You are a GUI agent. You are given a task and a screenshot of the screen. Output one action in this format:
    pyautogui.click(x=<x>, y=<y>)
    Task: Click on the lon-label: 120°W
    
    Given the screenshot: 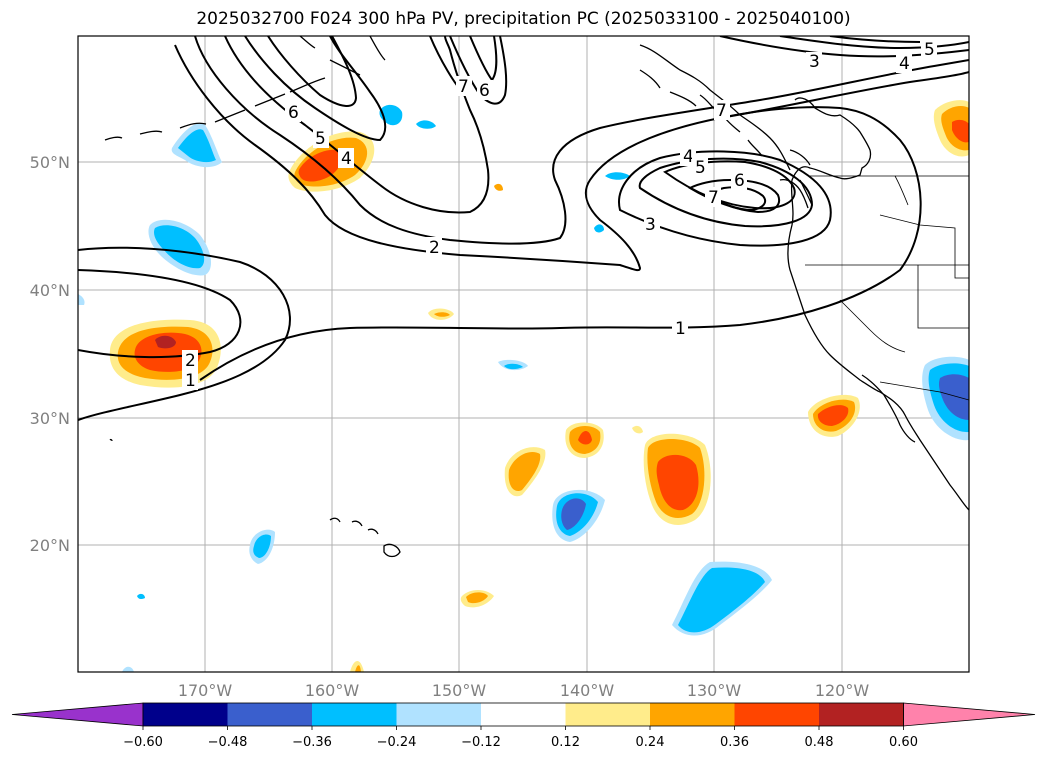 What is the action you would take?
    pyautogui.click(x=842, y=690)
    